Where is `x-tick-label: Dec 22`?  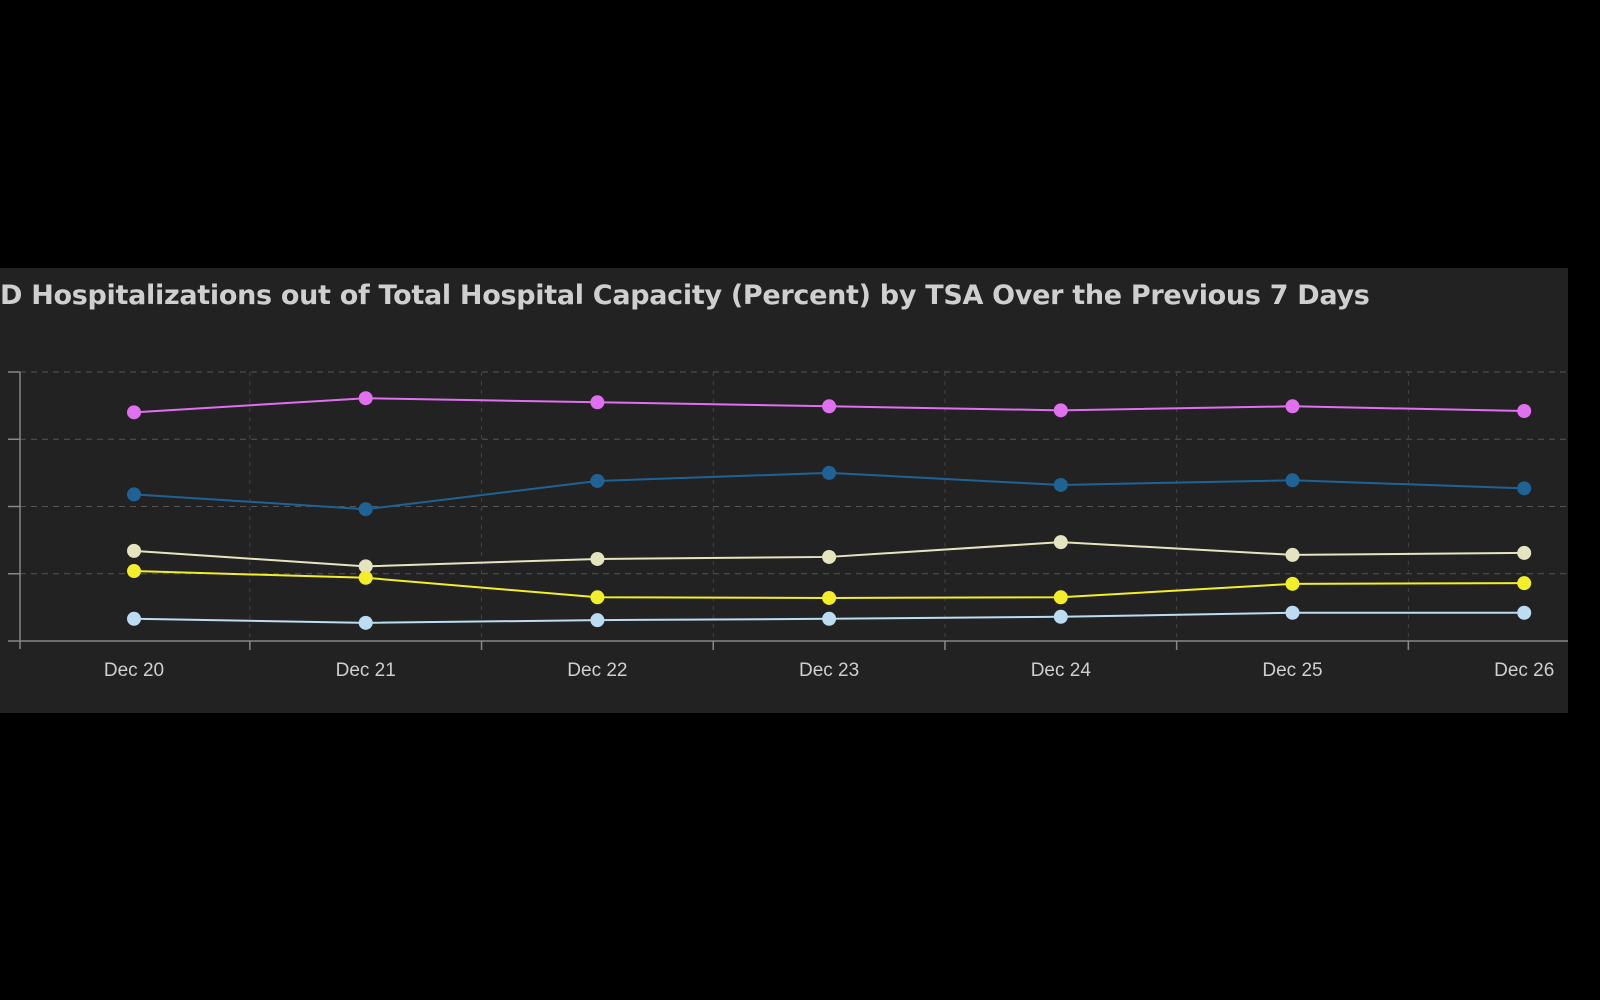
x-tick-label: Dec 22 is located at coordinates (597, 670).